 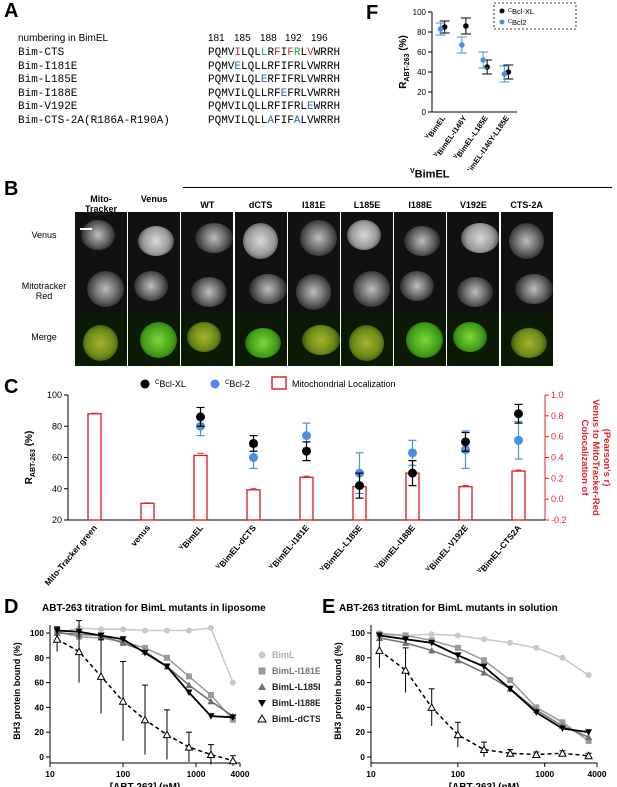 I want to click on column-label: WT, so click(x=207, y=205).